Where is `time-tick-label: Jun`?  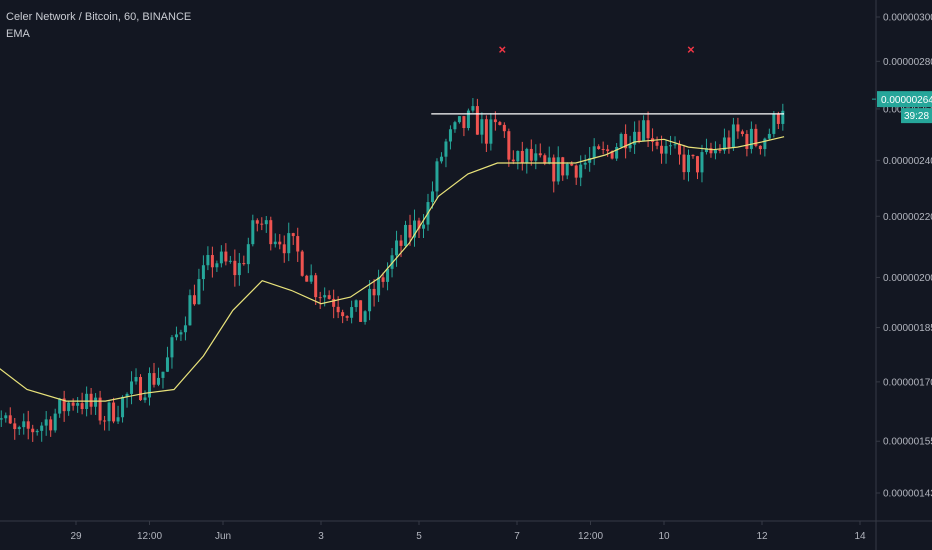
time-tick-label: Jun is located at coordinates (223, 536).